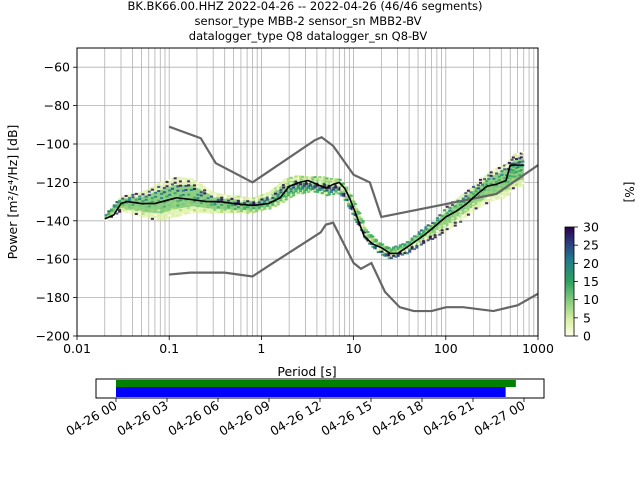  I want to click on x-tick-label: 100, so click(446, 348).